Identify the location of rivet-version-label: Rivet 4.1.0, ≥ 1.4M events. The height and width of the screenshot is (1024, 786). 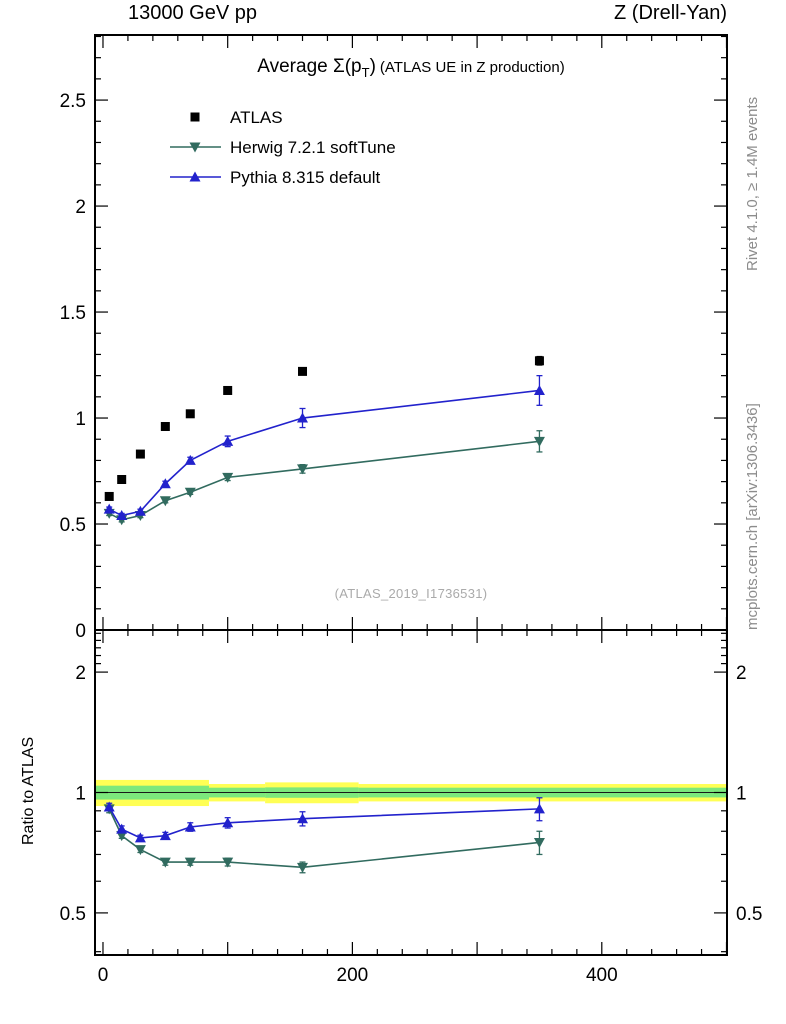
(752, 183).